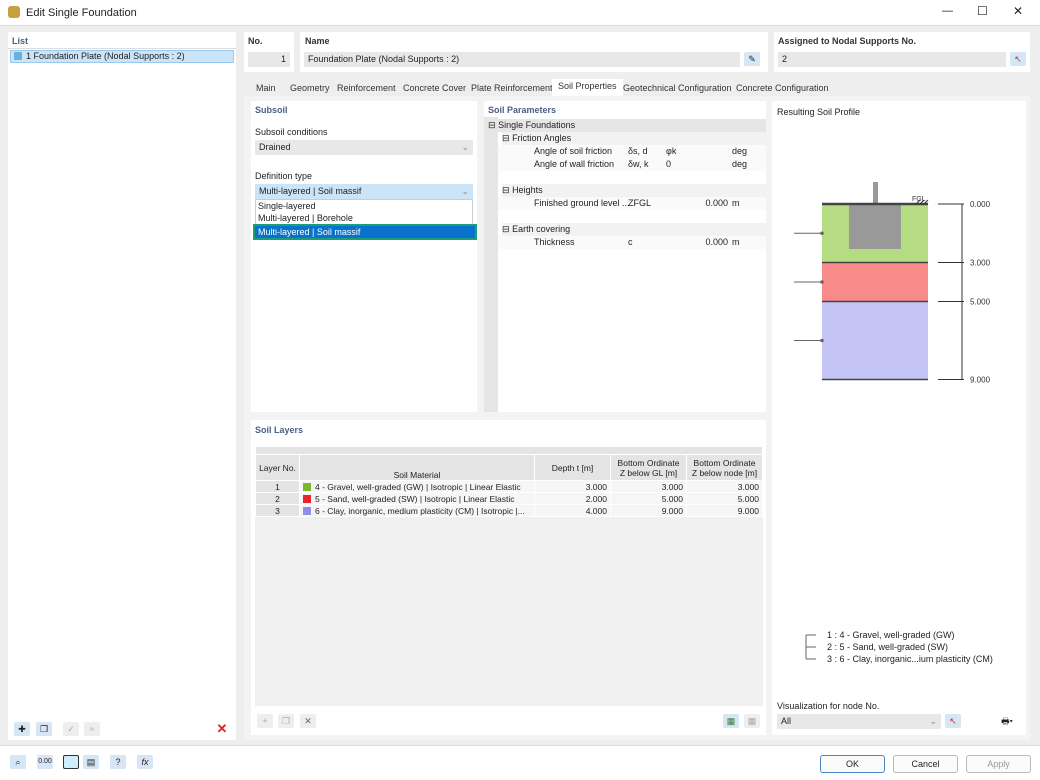  Describe the element at coordinates (71, 762) in the screenshot. I see `color-icon` at that location.